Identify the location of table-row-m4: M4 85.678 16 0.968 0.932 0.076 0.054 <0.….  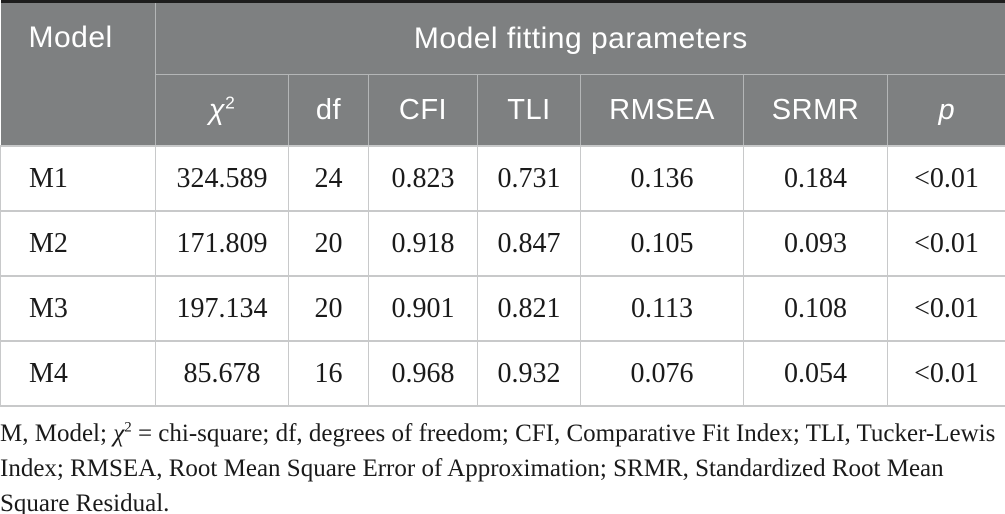
(502, 373).